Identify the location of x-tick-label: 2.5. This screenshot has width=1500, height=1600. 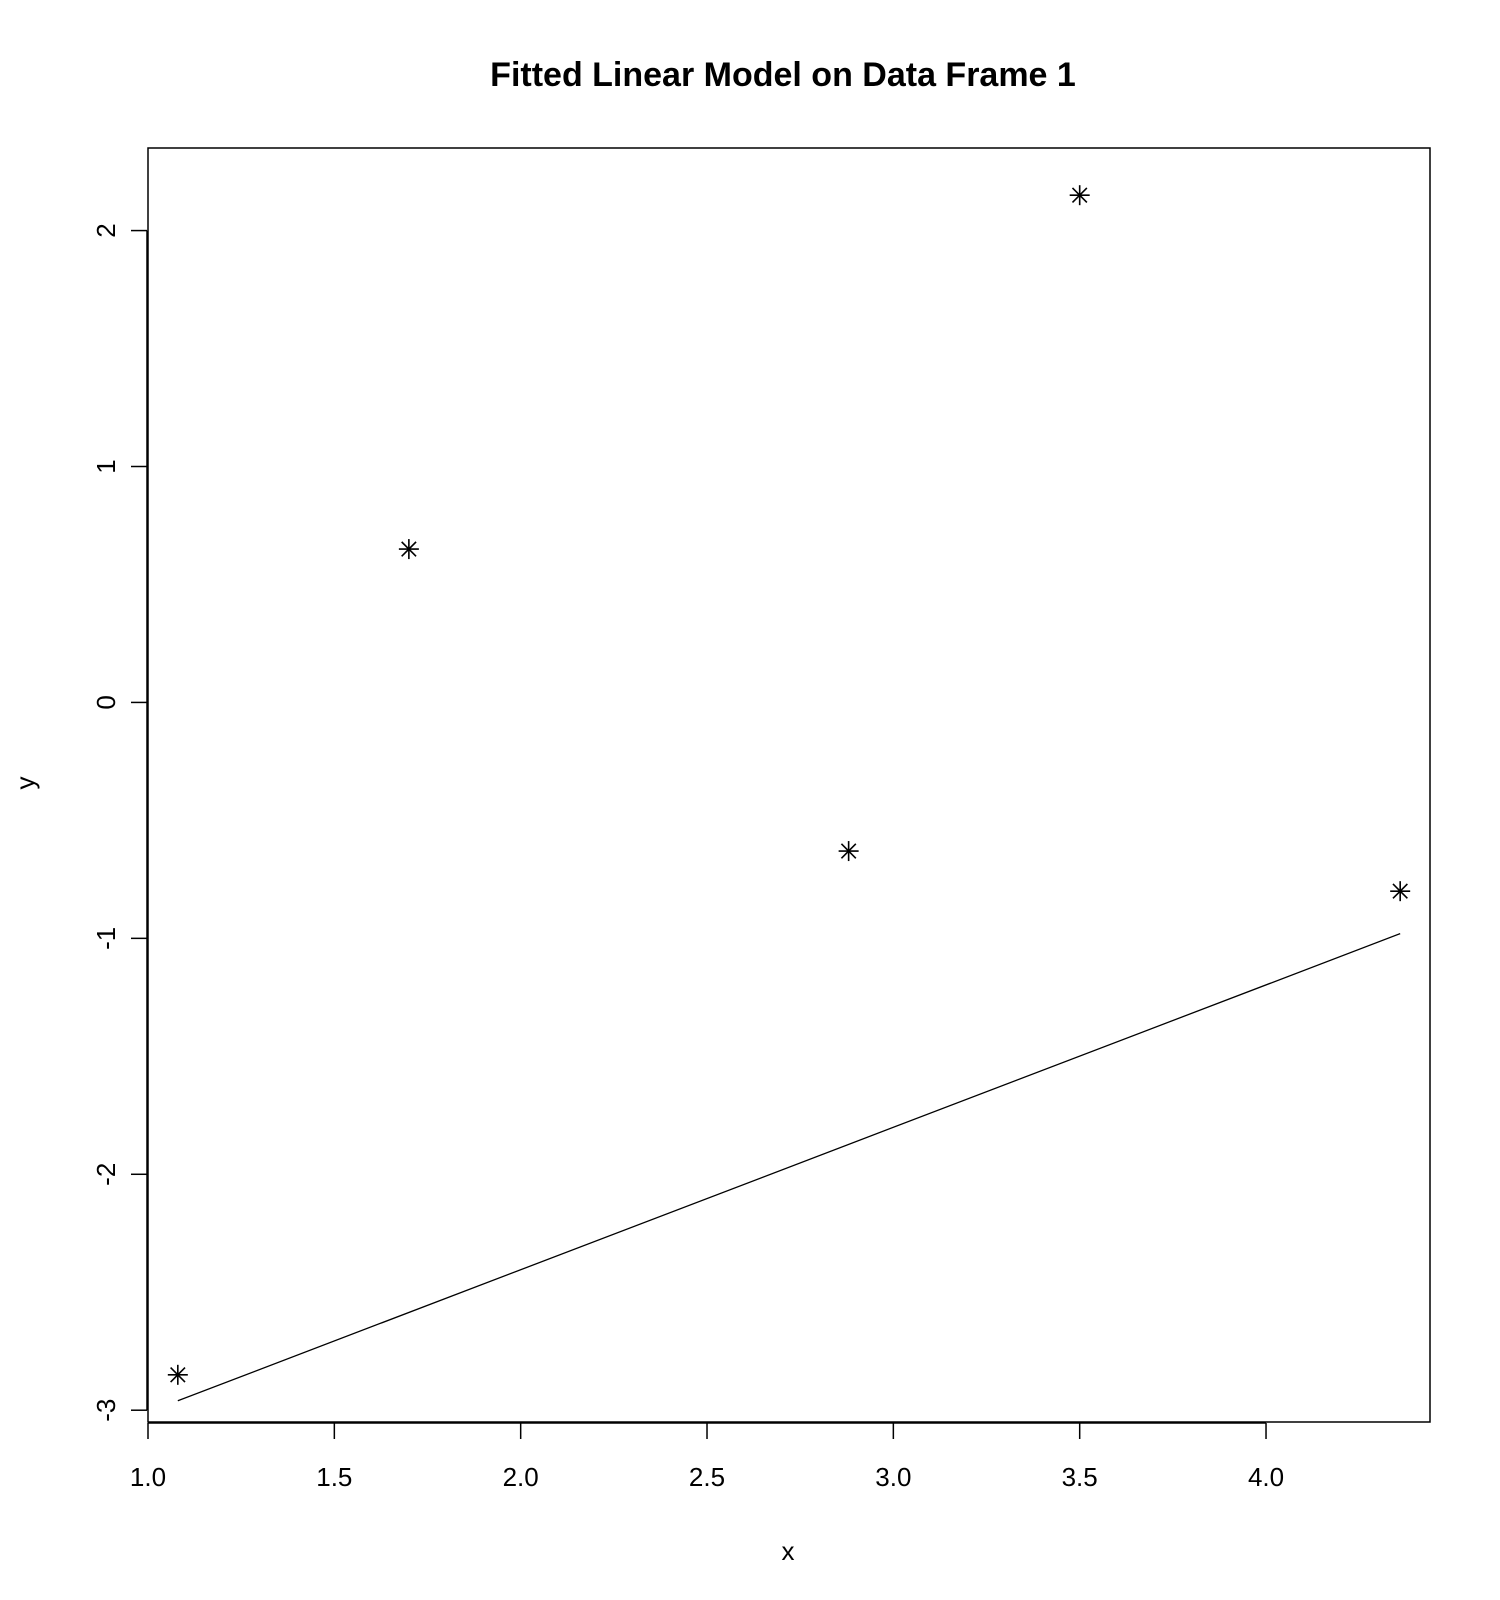
(707, 1477).